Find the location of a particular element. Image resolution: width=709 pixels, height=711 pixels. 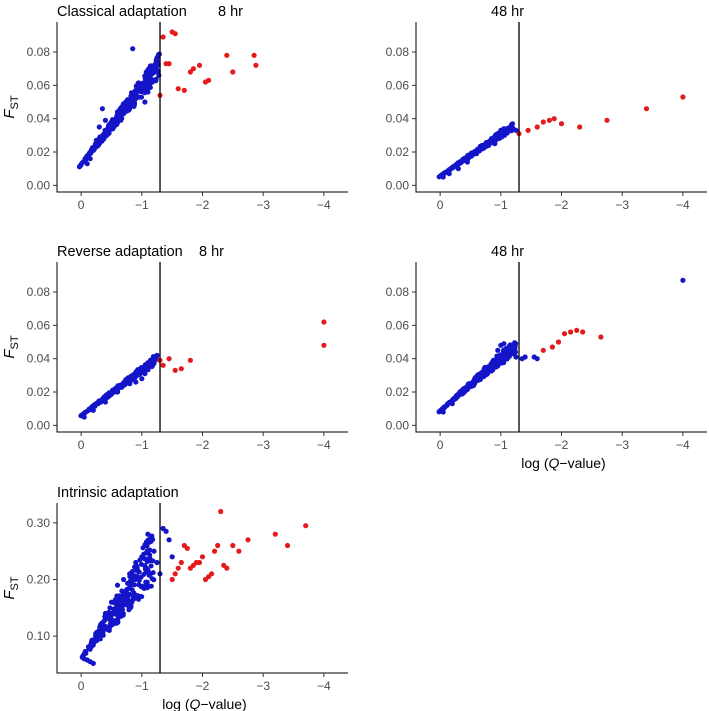

y-tick-label: 0.20 is located at coordinates (39, 580).